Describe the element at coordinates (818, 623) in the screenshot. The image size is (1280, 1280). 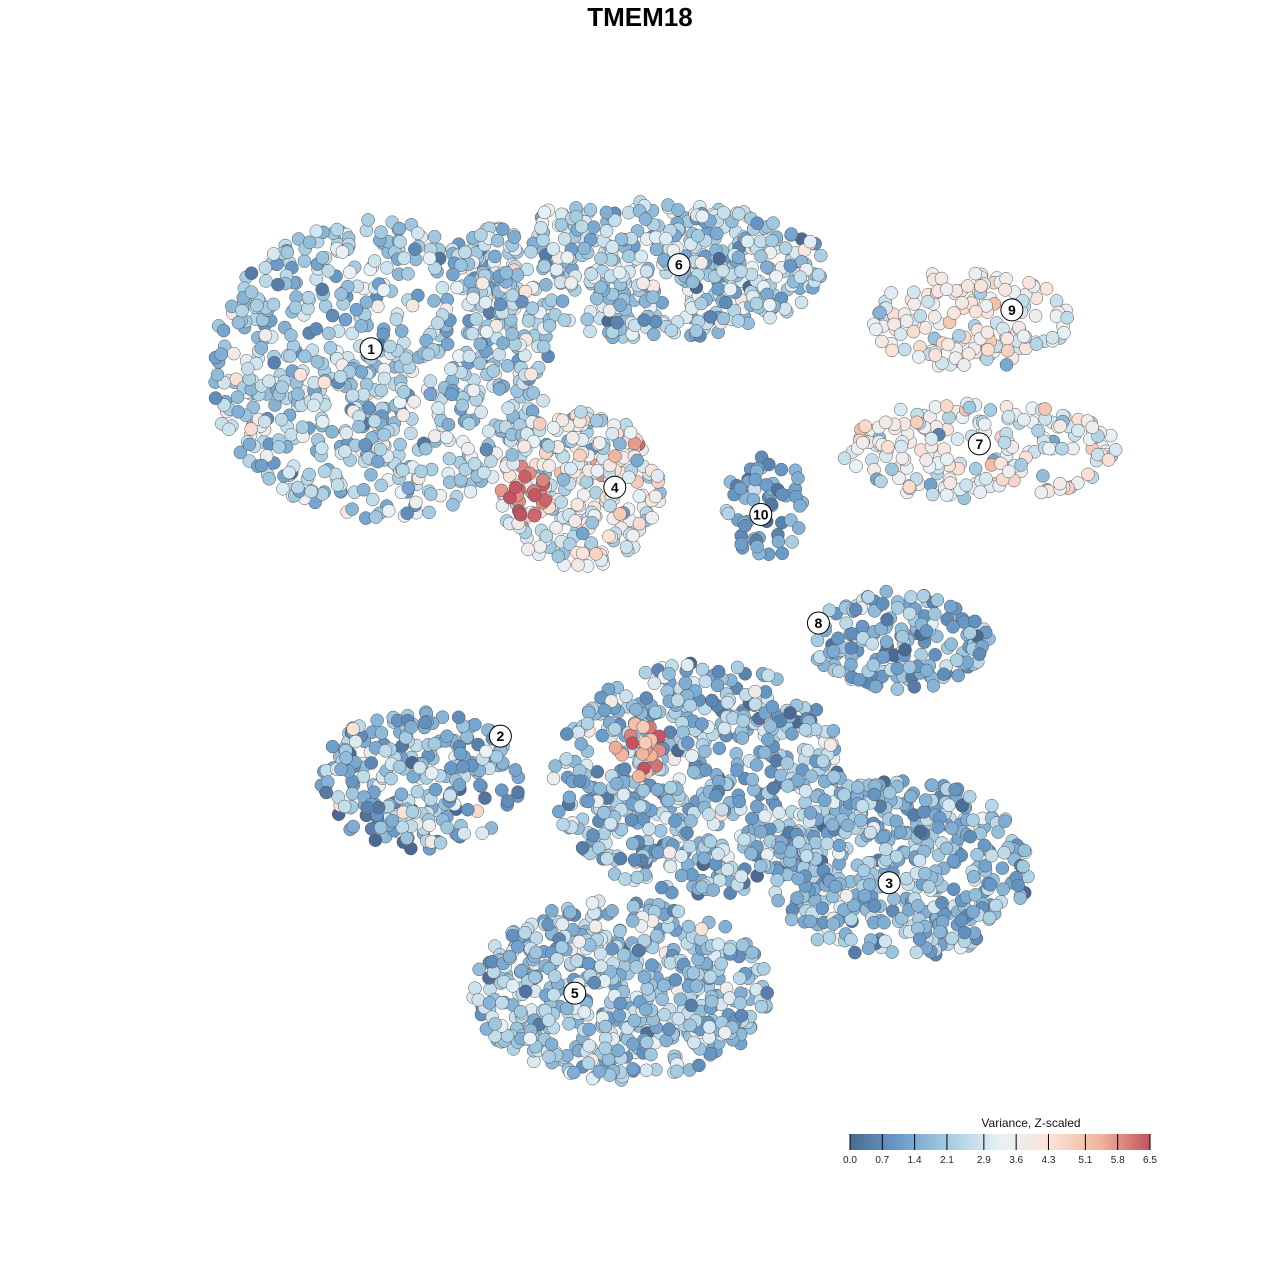
I see `cluster-label-8: 8` at that location.